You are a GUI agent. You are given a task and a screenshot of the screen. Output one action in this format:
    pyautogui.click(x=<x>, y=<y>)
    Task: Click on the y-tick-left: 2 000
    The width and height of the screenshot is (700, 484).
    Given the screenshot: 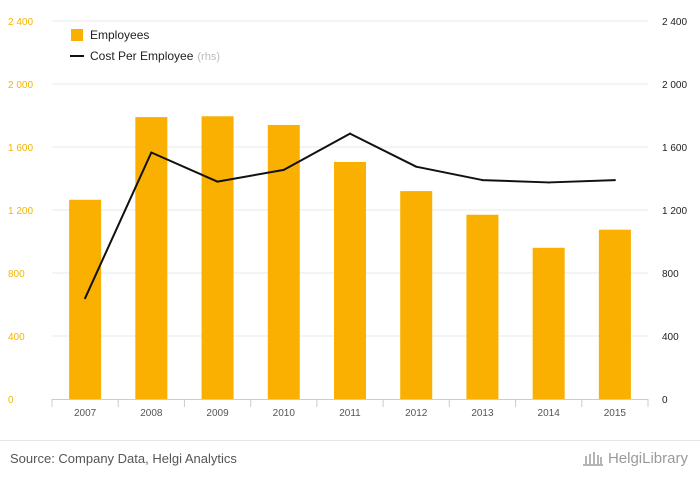 What is the action you would take?
    pyautogui.click(x=20, y=85)
    